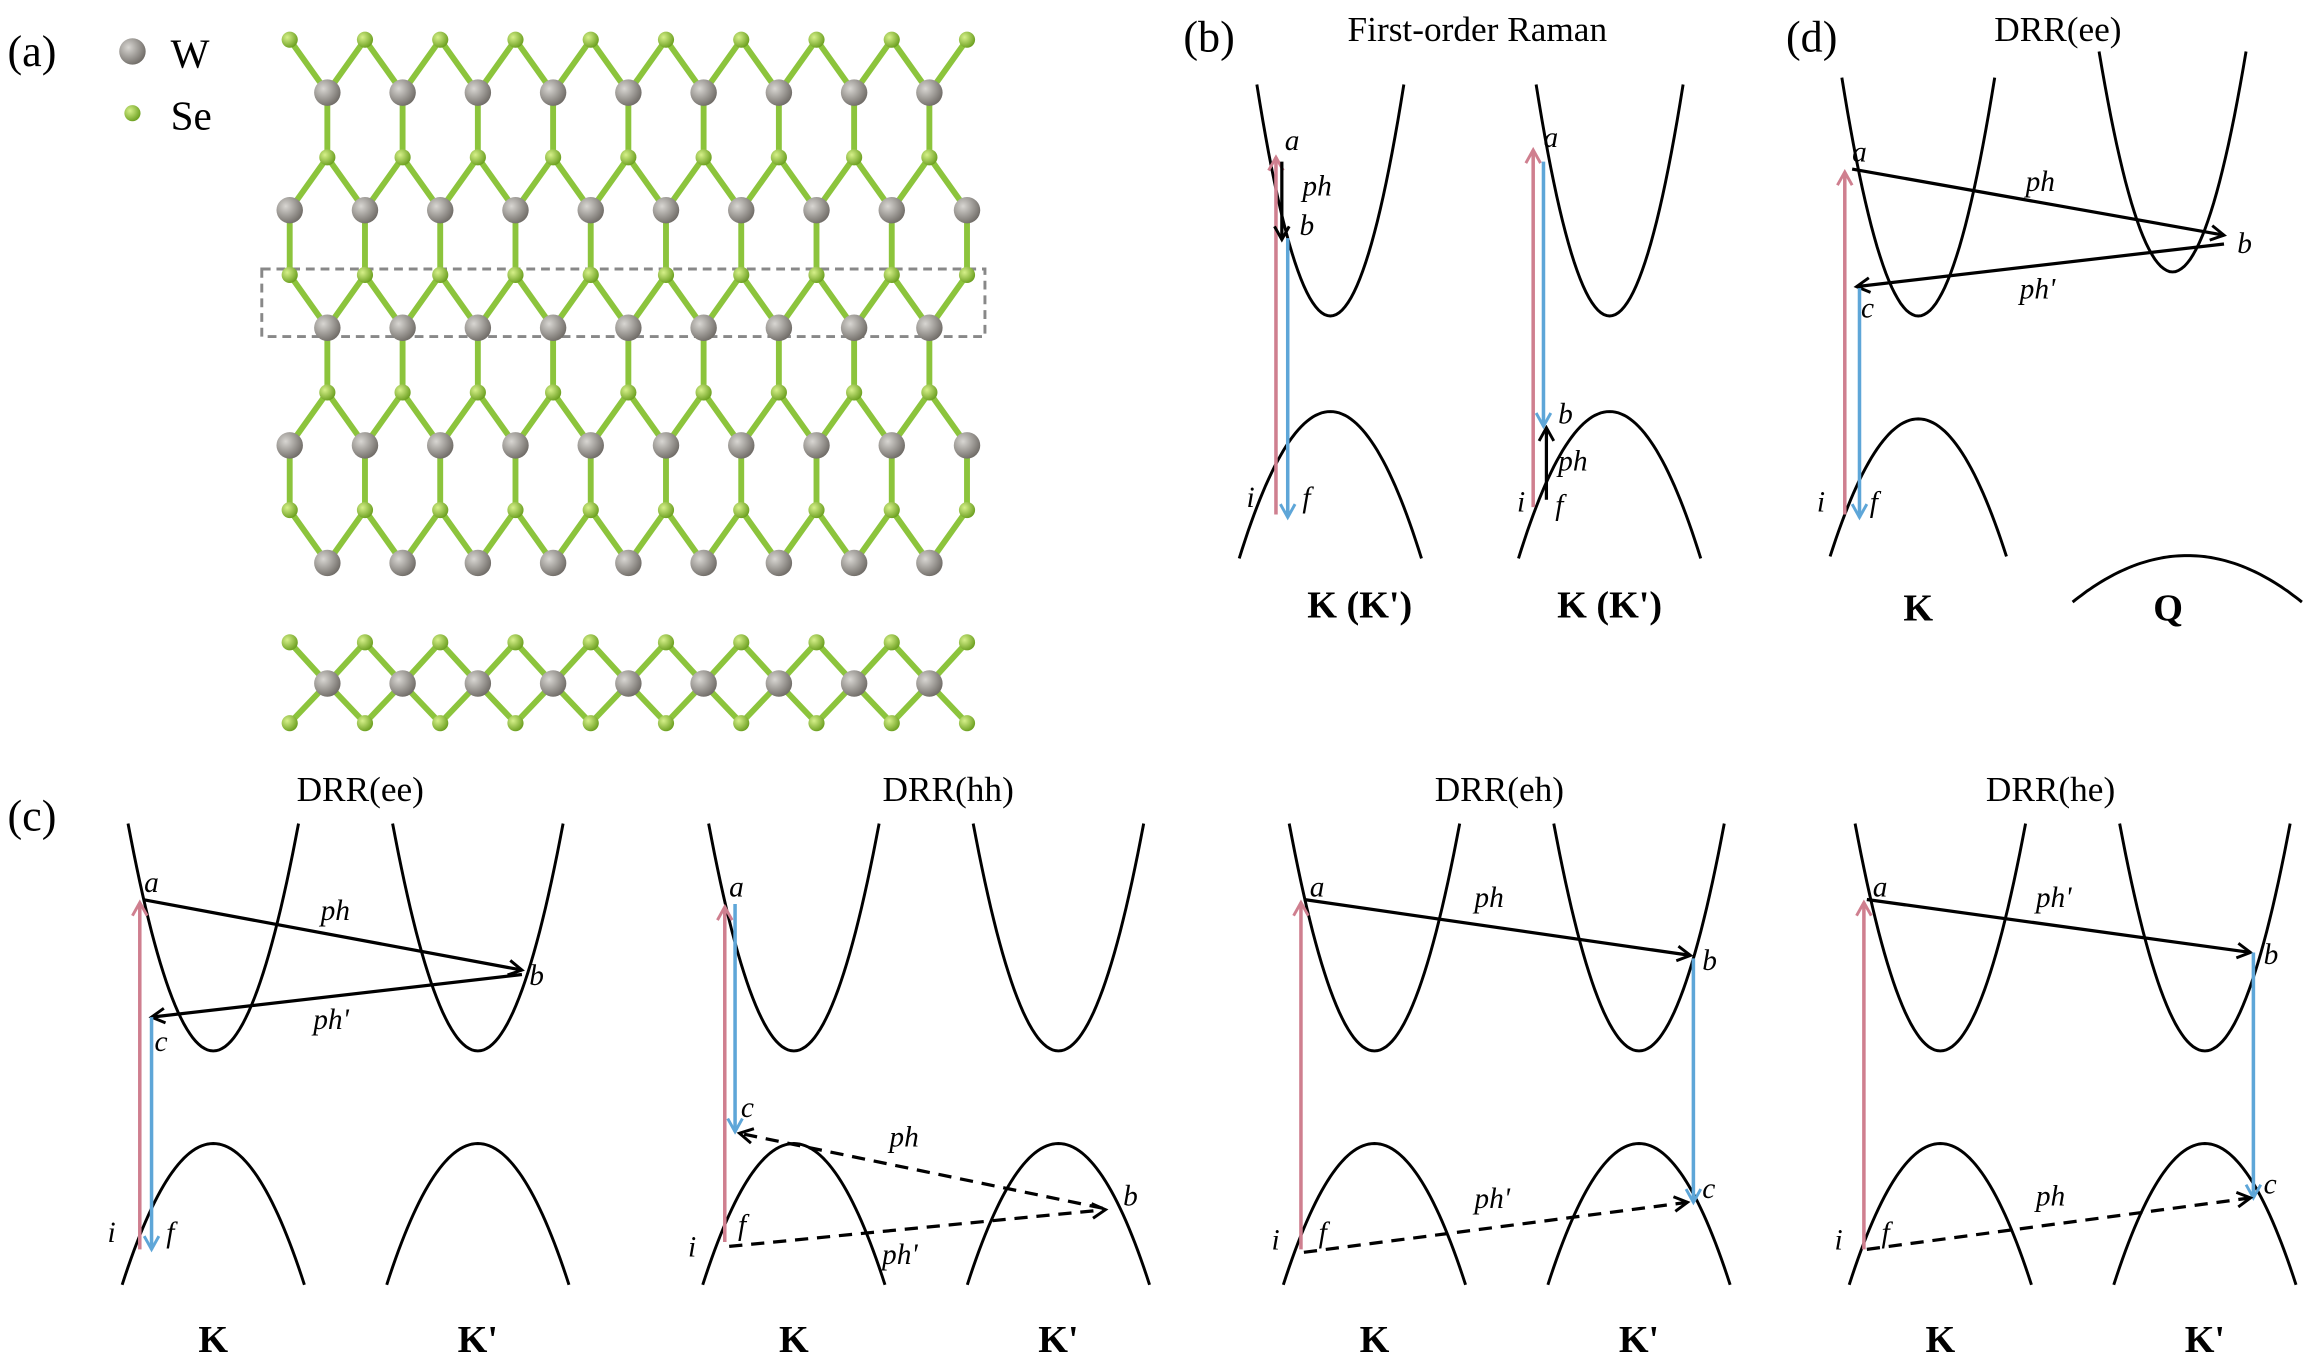  I want to click on valley-label: K', so click(1058, 1340).